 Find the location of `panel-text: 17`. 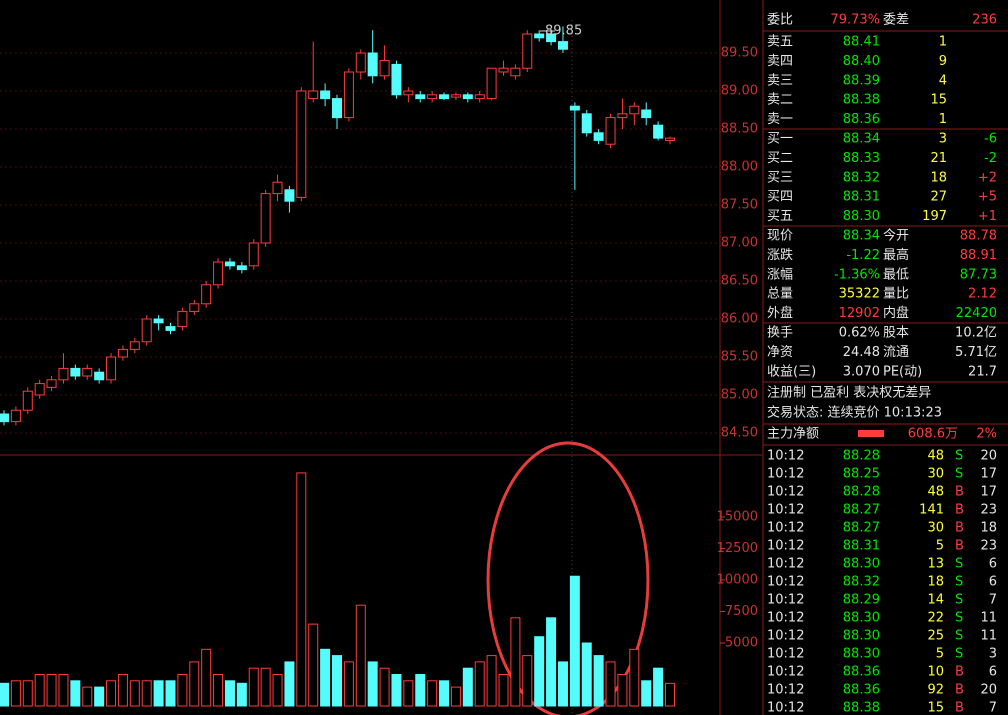

panel-text: 17 is located at coordinates (988, 474).